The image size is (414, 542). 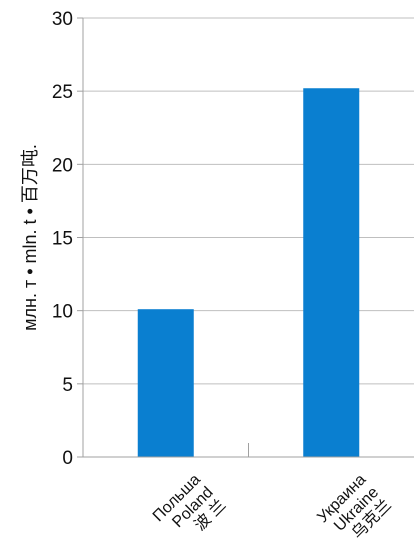 I want to click on y-tick-label: 0, so click(x=67, y=458).